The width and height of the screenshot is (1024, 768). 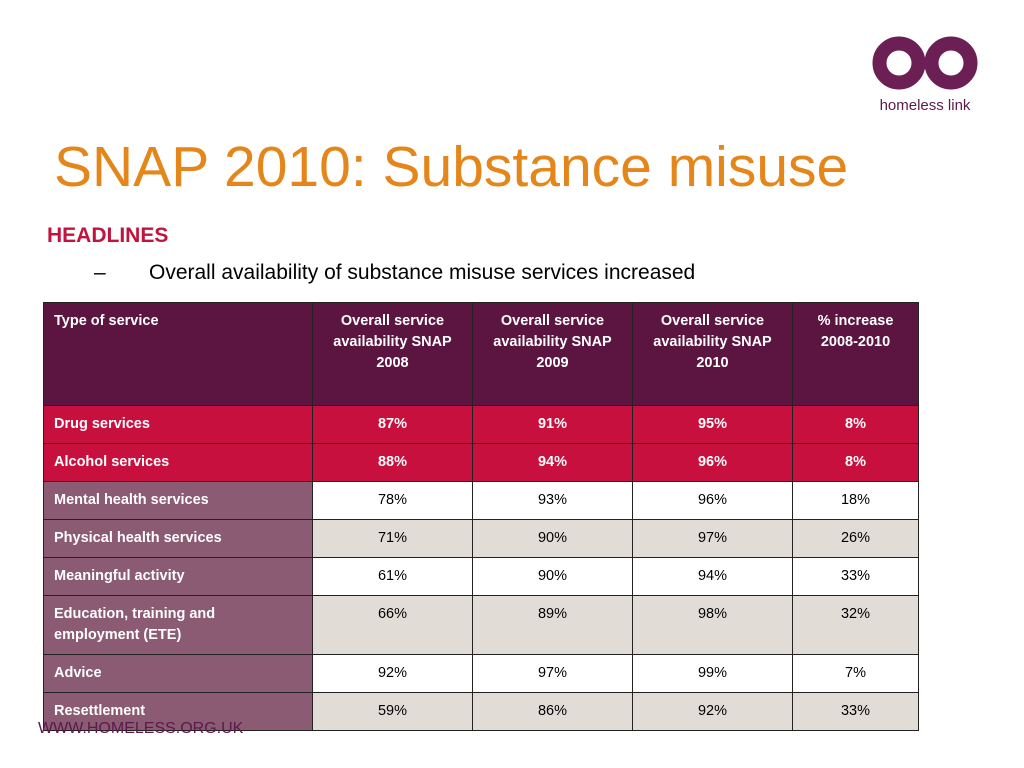 What do you see at coordinates (552, 673) in the screenshot?
I see `snap-2009-cell: 97%` at bounding box center [552, 673].